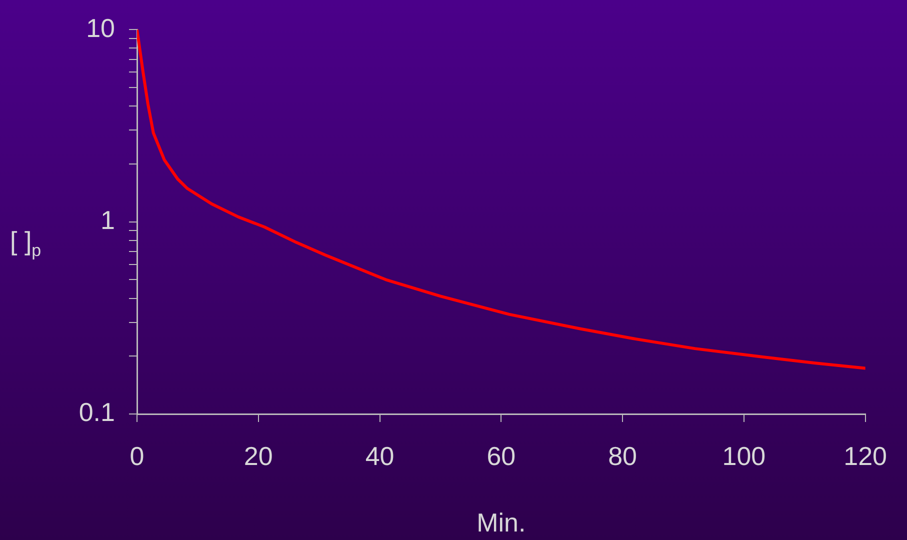 This screenshot has height=540, width=907. What do you see at coordinates (258, 455) in the screenshot?
I see `x-tick-label: 20` at bounding box center [258, 455].